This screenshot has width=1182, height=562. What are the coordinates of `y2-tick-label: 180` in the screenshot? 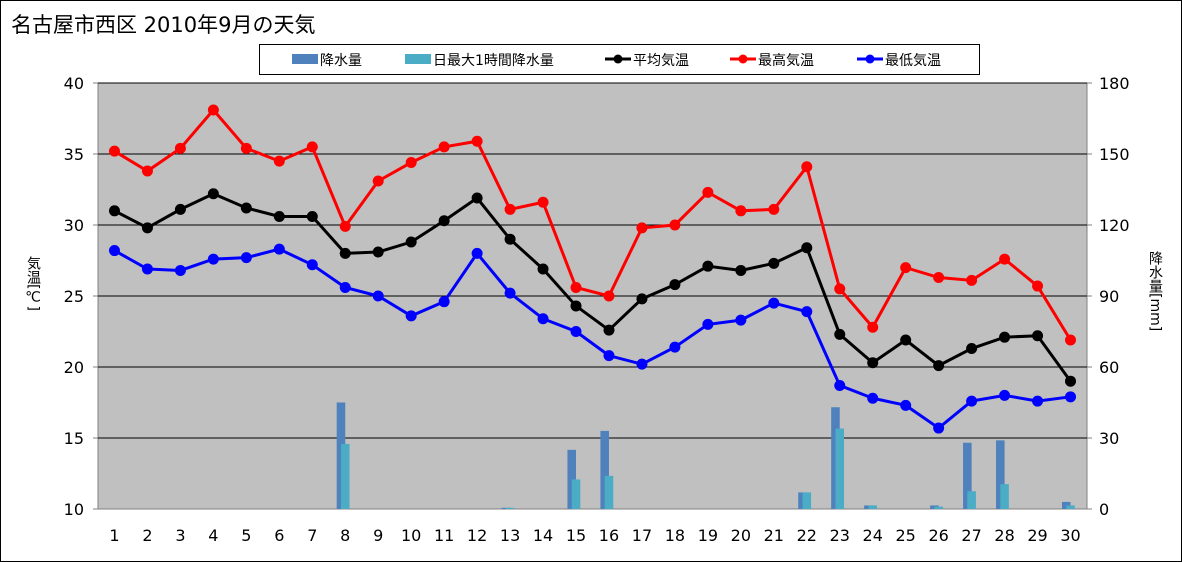 It's located at (1114, 83).